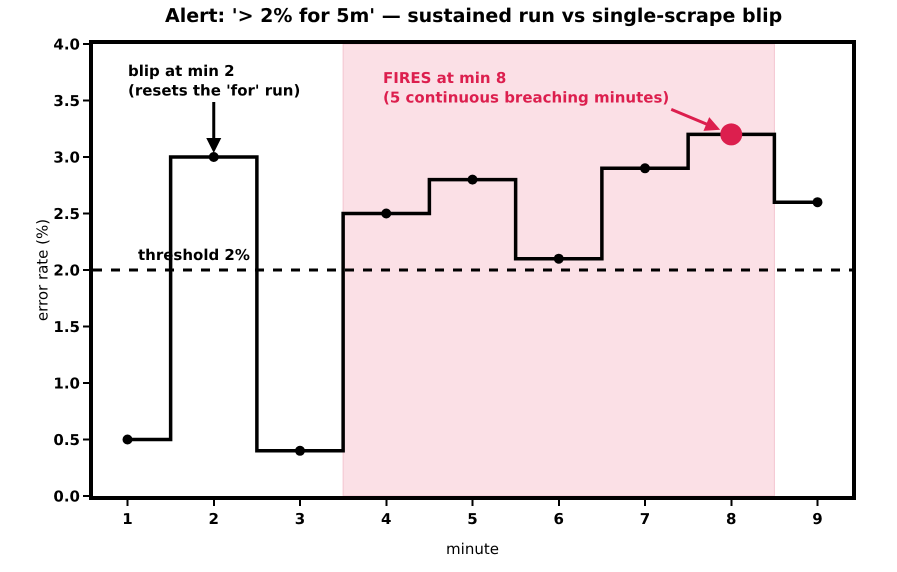  What do you see at coordinates (66, 496) in the screenshot?
I see `y-tick-label: 0.0` at bounding box center [66, 496].